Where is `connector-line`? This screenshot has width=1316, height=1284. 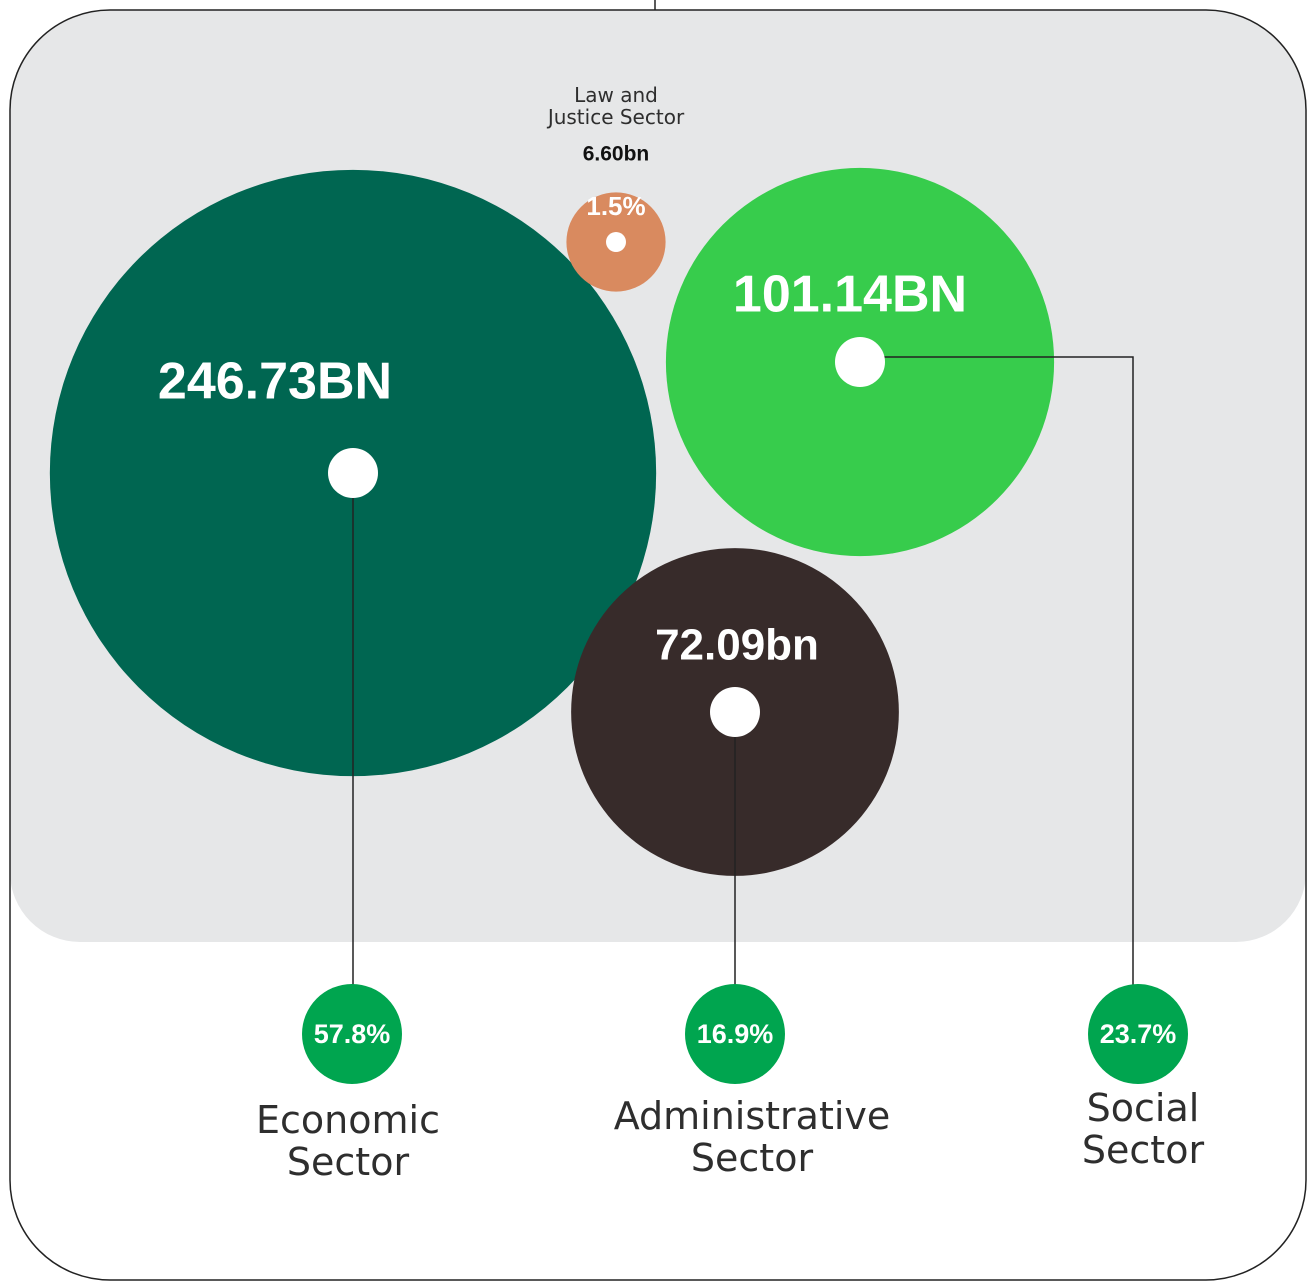
connector-line is located at coordinates (997, 673).